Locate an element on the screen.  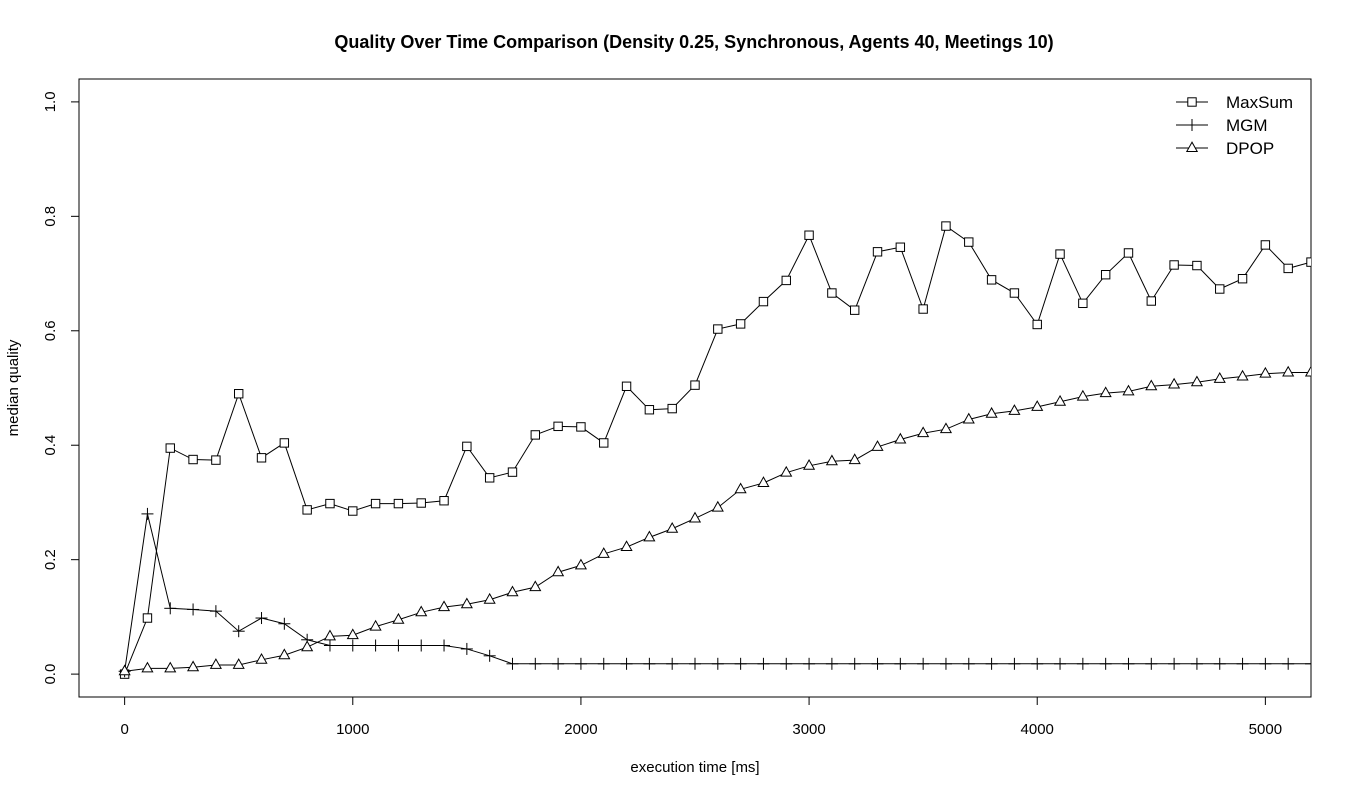
legend: MaxSum MGM DPOP is located at coordinates (1234, 125).